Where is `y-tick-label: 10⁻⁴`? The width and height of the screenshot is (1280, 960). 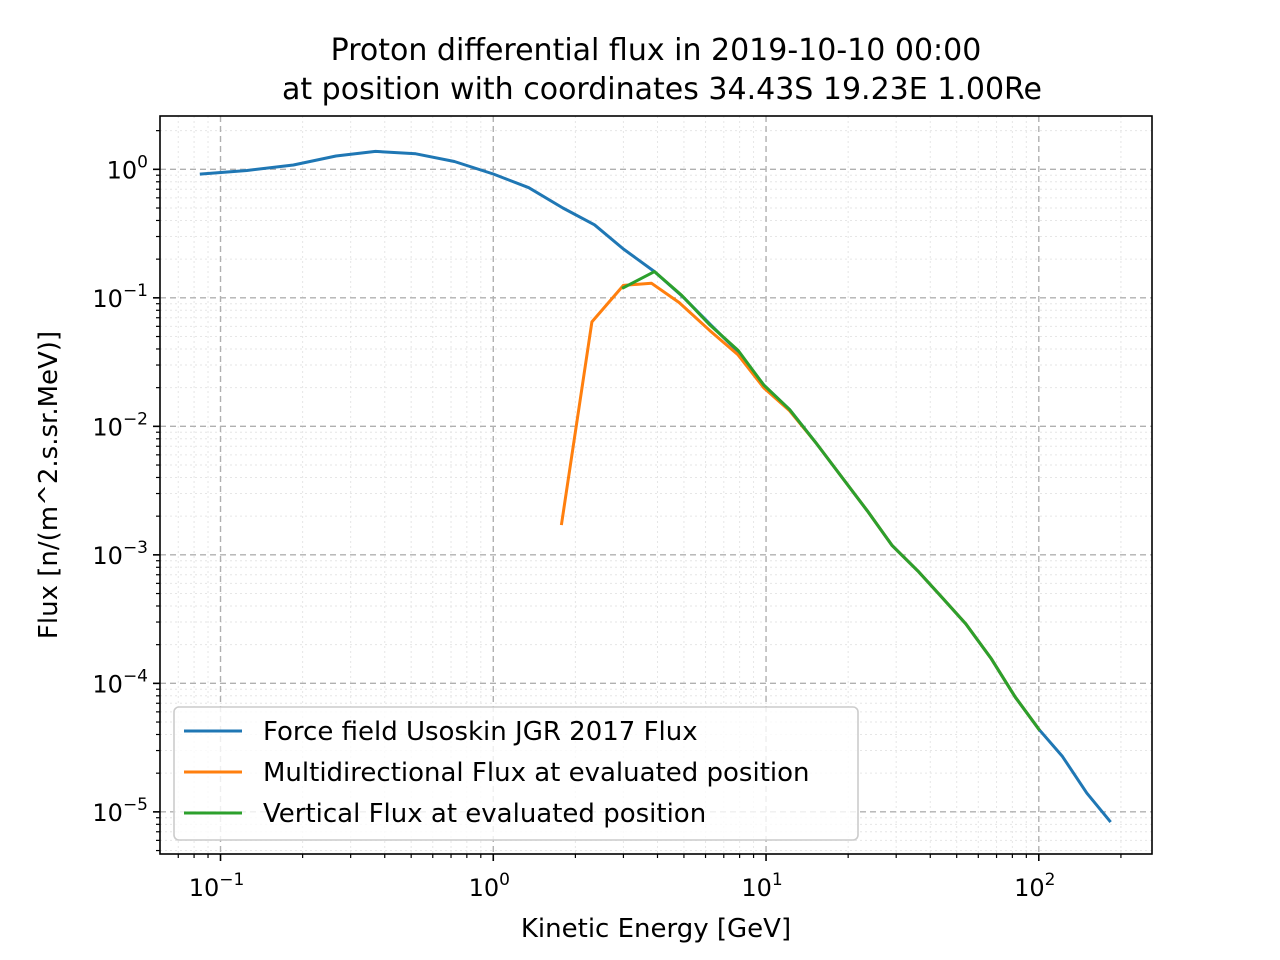 y-tick-label: 10⁻⁴ is located at coordinates (120, 682).